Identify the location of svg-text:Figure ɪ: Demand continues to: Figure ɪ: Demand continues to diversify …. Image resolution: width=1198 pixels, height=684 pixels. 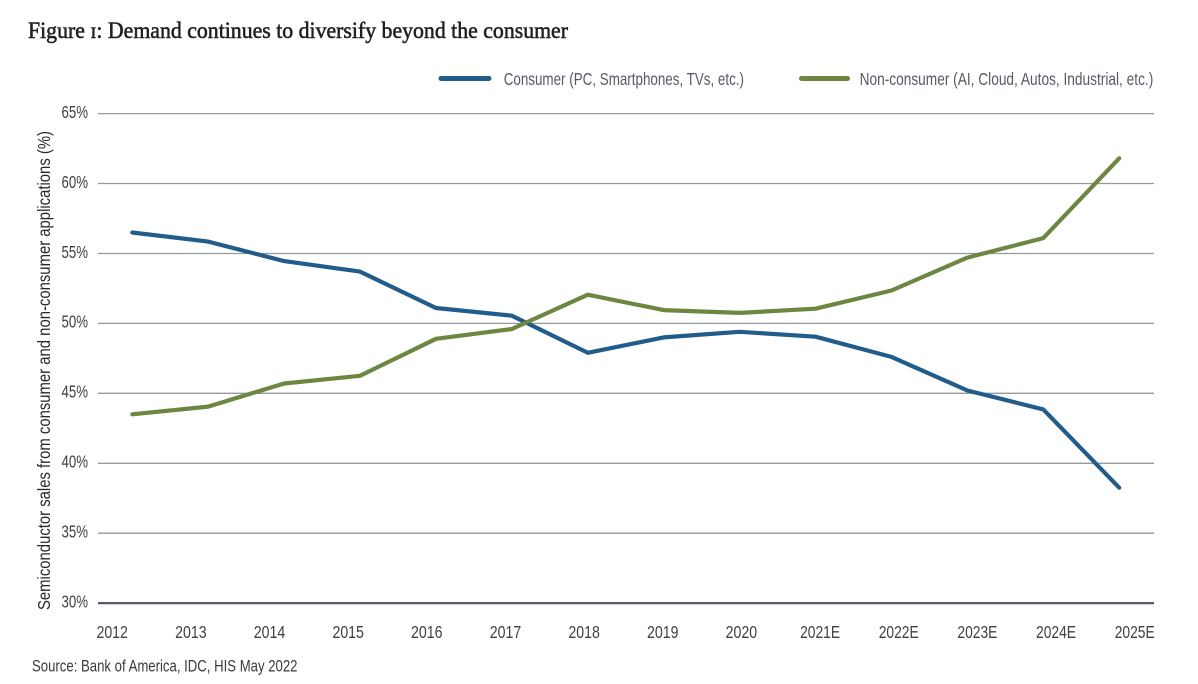
(298, 30).